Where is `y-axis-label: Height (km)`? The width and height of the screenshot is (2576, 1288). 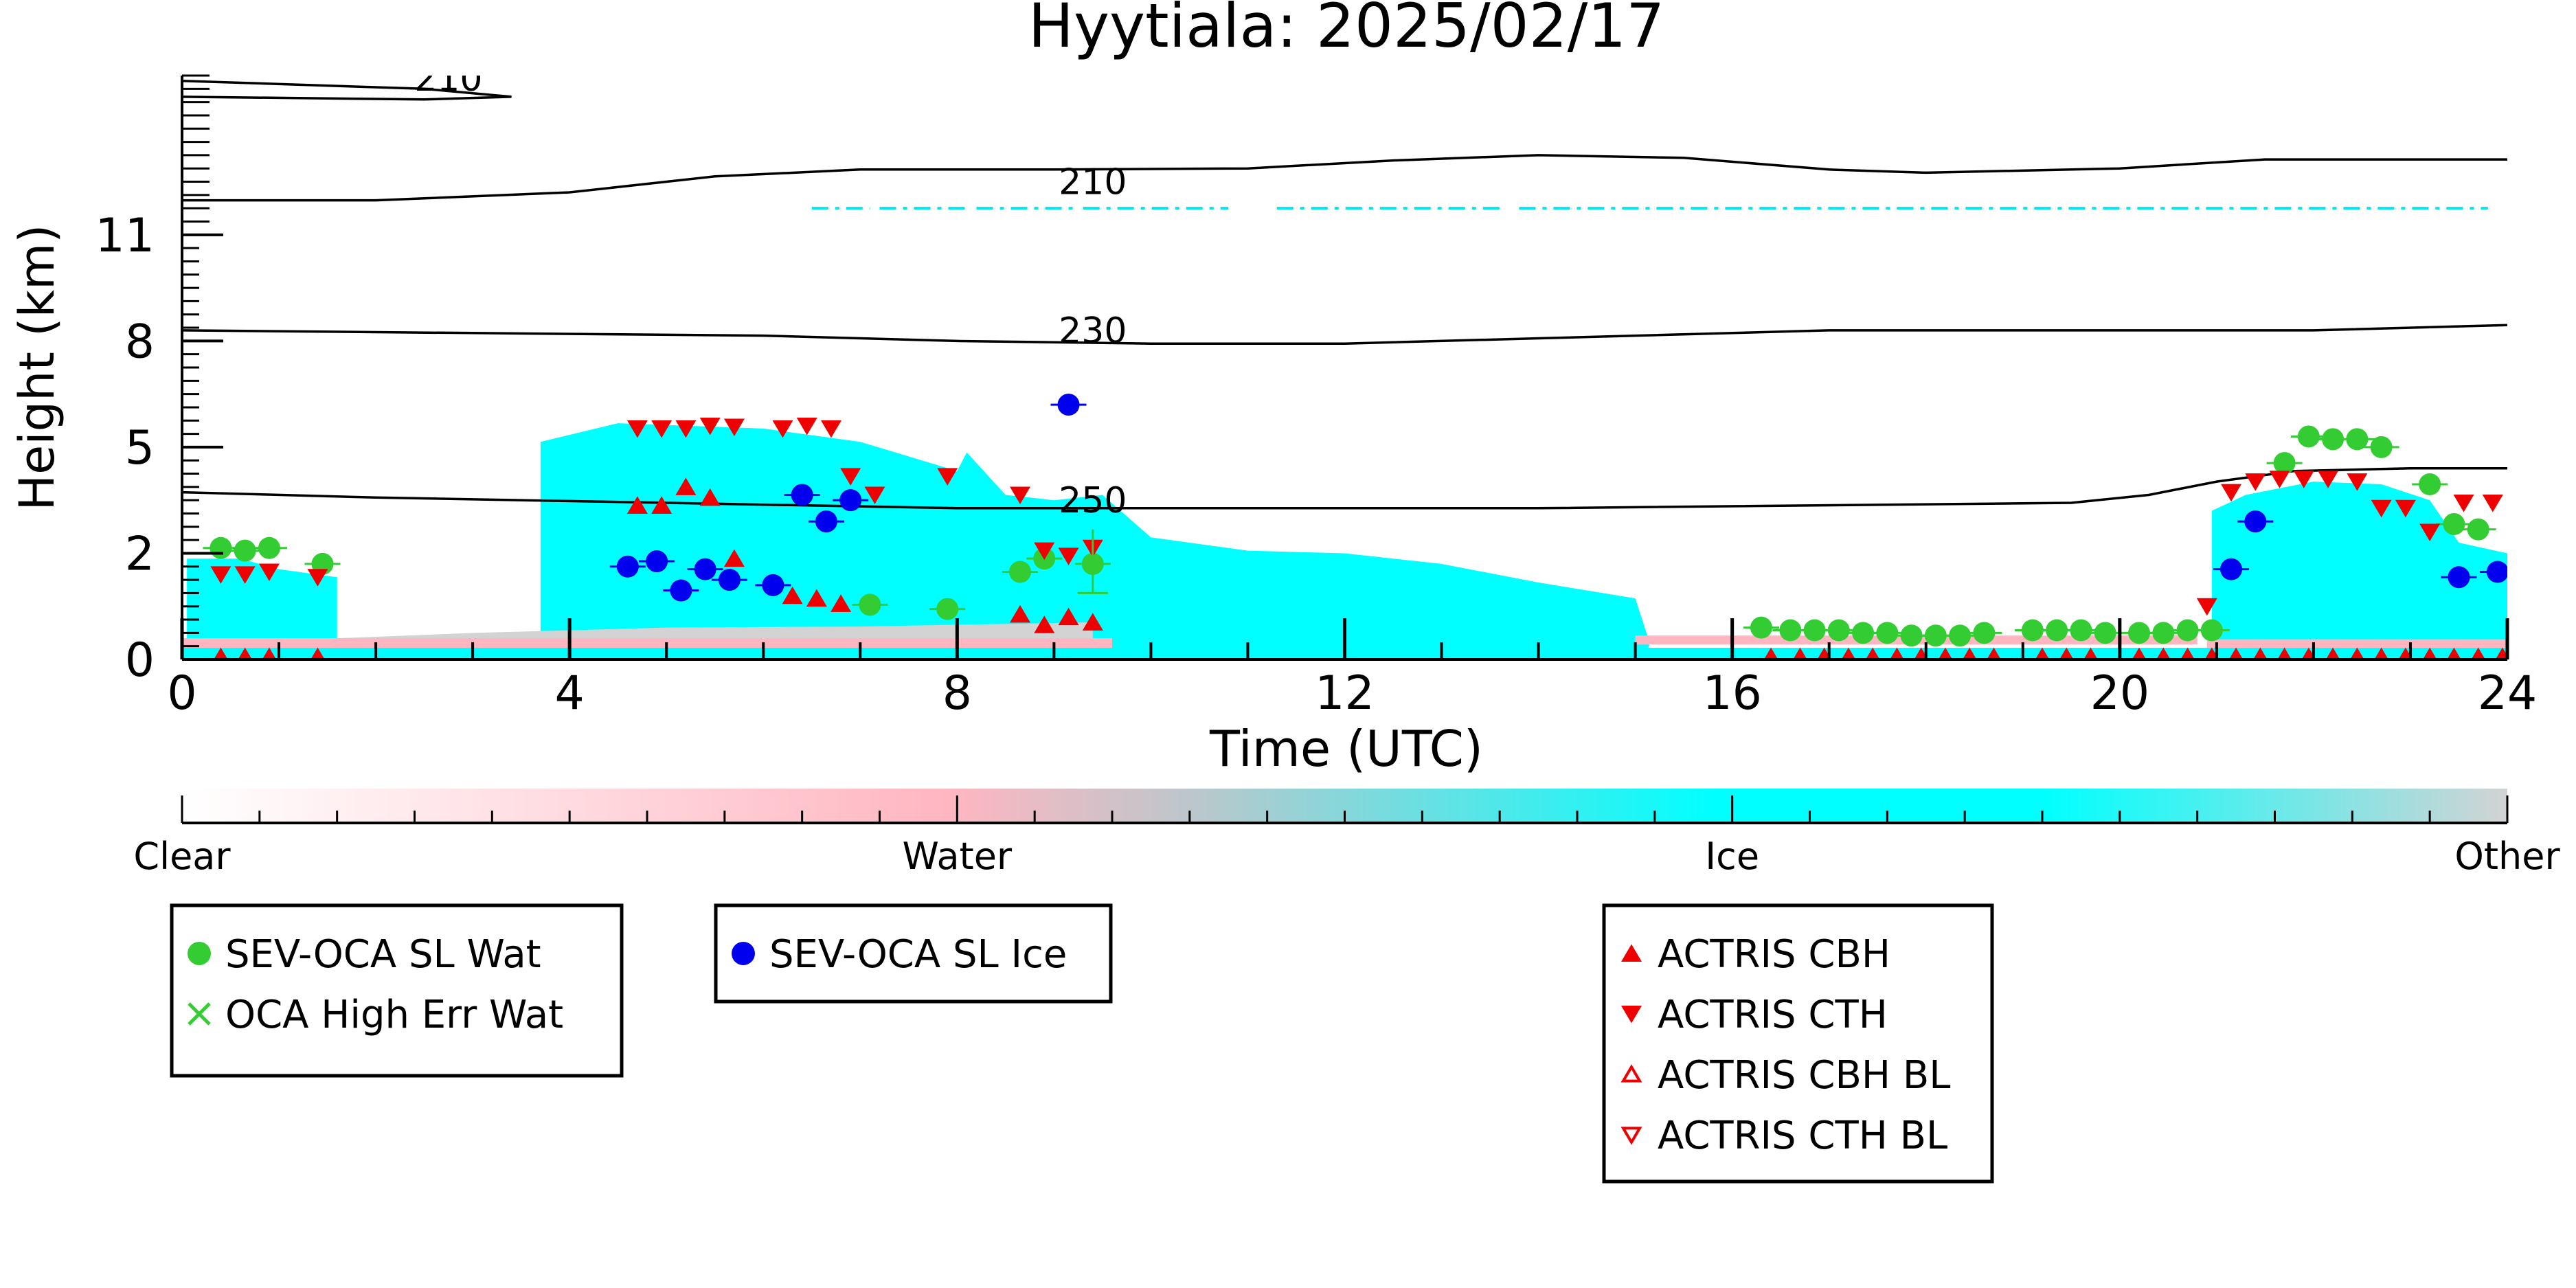
y-axis-label: Height (km) is located at coordinates (37, 368).